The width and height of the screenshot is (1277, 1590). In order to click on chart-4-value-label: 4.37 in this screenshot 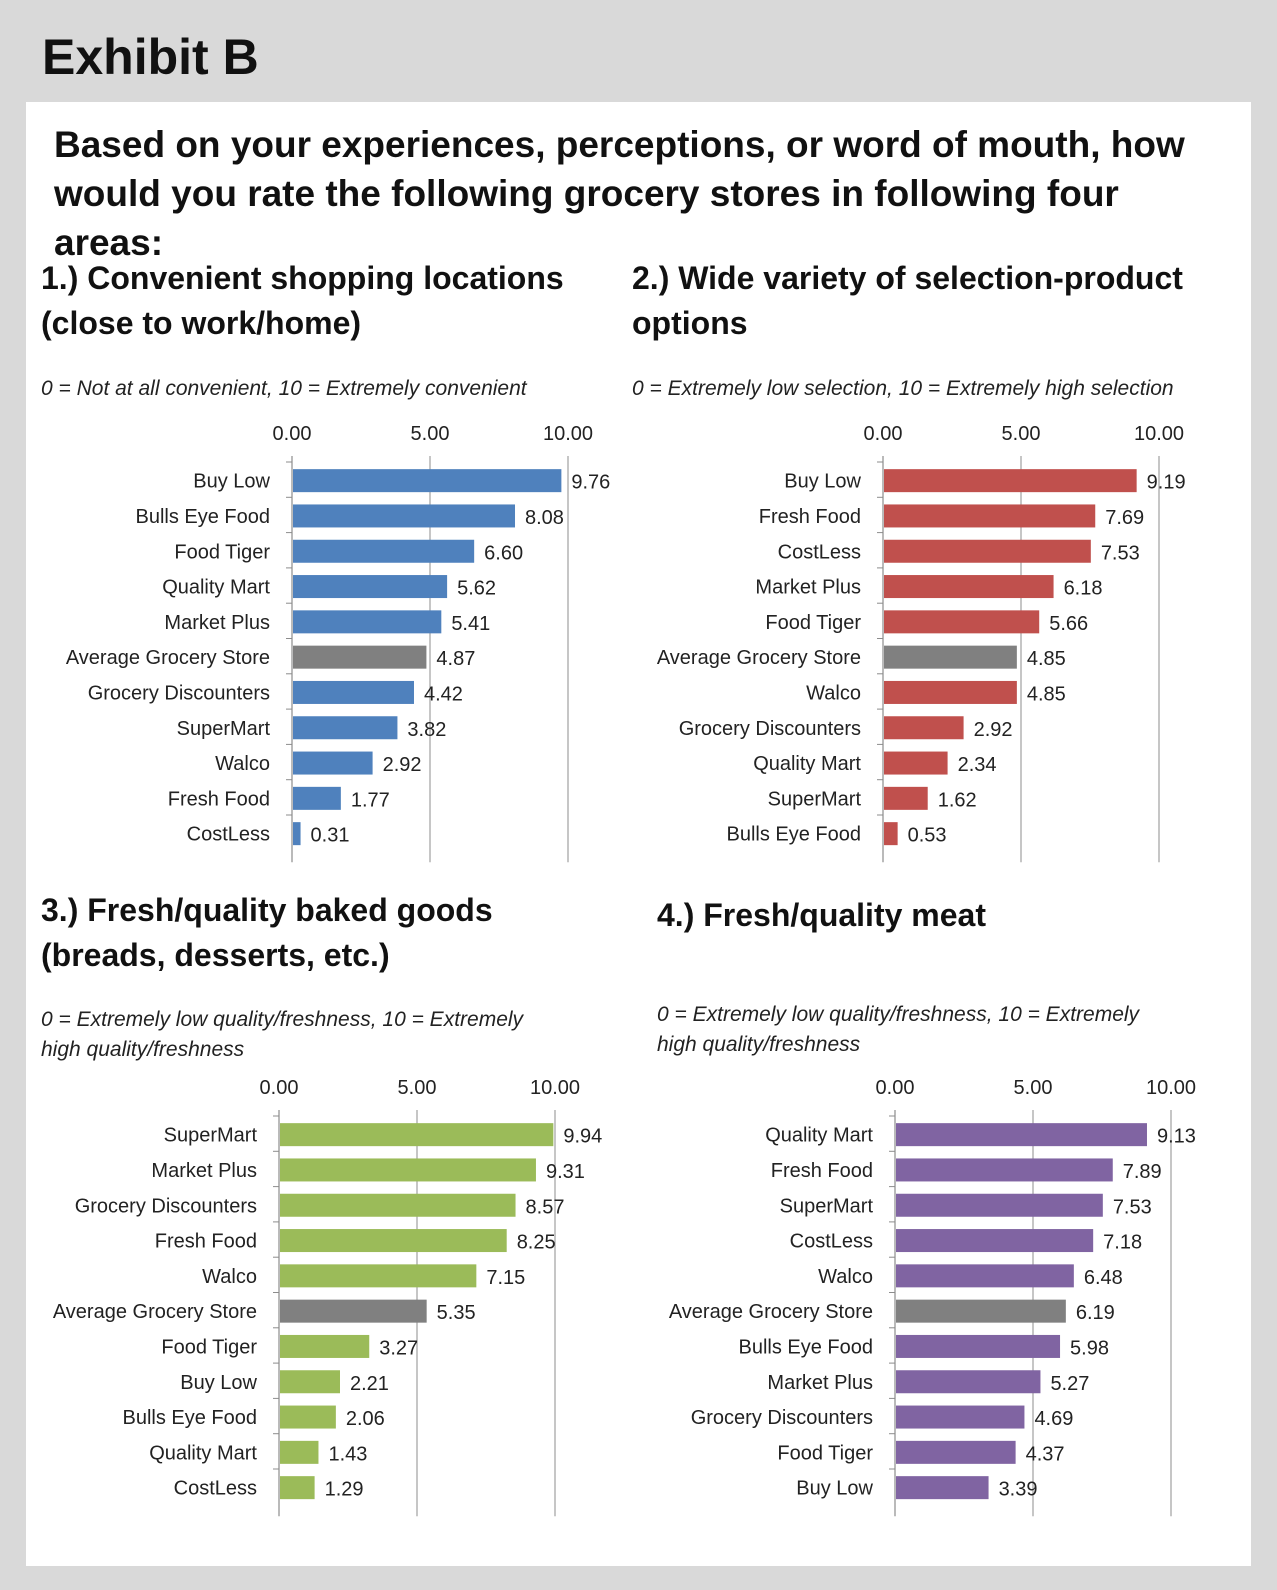, I will do `click(1045, 1454)`.